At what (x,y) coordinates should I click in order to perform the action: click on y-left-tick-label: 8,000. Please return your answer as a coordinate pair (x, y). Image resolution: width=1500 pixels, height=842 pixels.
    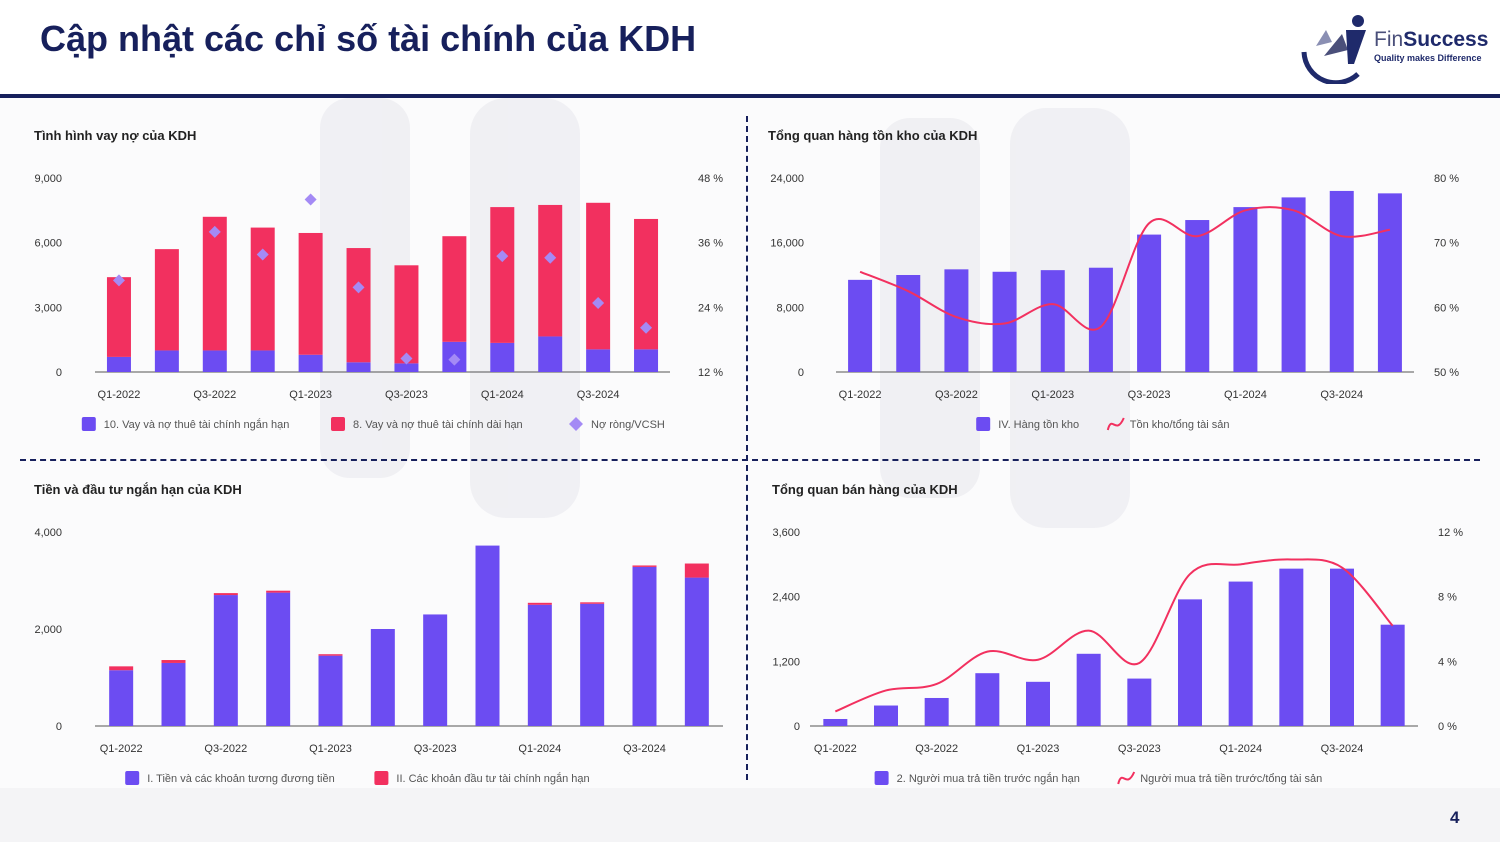
    Looking at the image, I should click on (790, 308).